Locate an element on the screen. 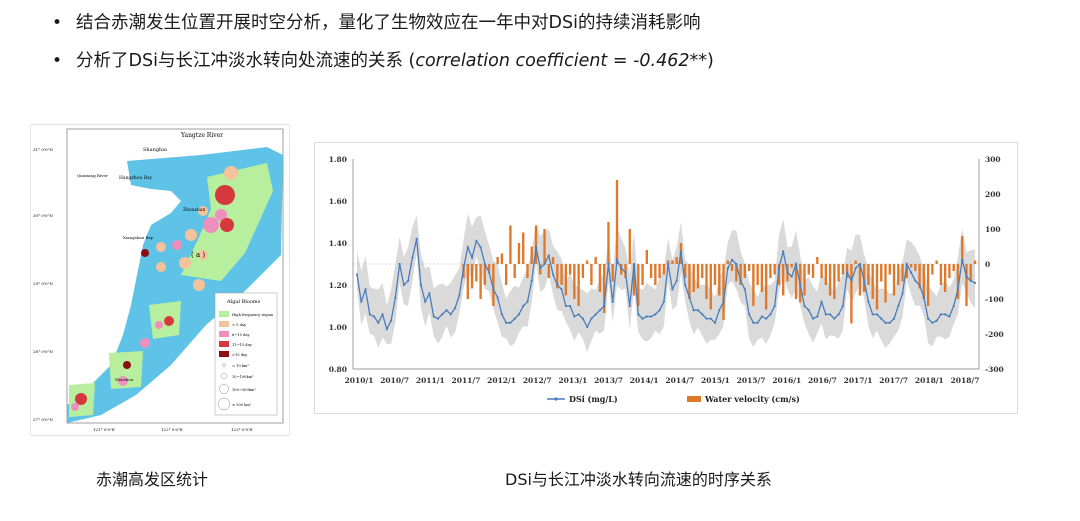 Image resolution: width=1080 pixels, height=521 pixels. svg-text: 6~10 day is located at coordinates (241, 335).